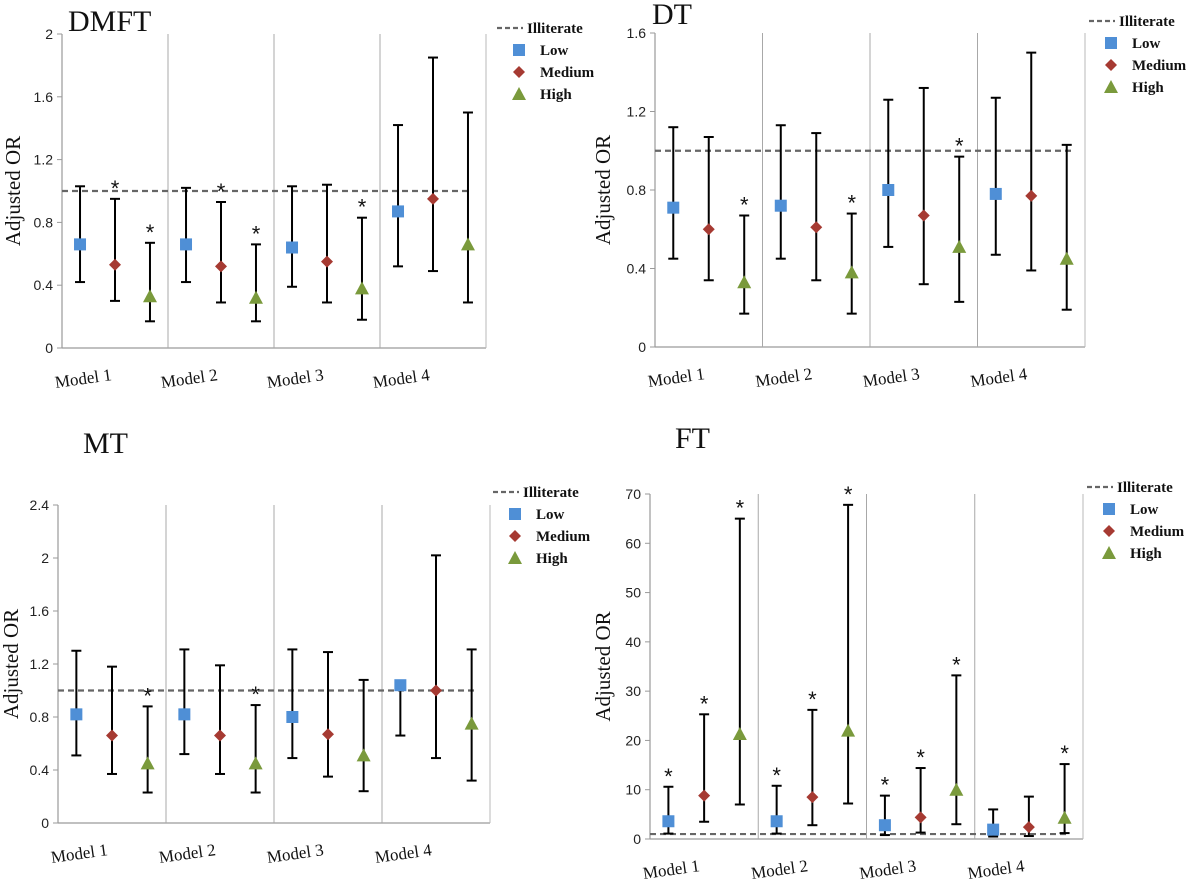 The height and width of the screenshot is (879, 1200). I want to click on y-tick-label: 60, so click(633, 543).